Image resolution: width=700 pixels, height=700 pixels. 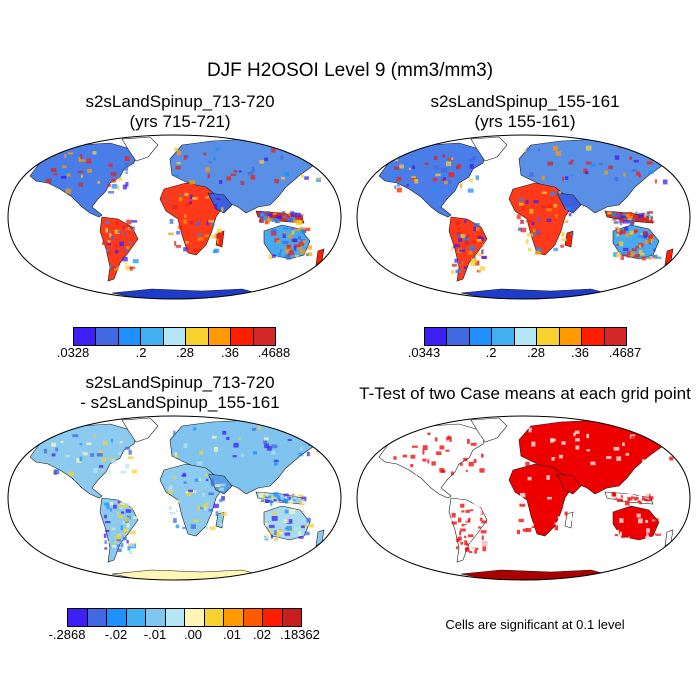 What do you see at coordinates (180, 402) in the screenshot?
I see `panel-title-line2: - s2sLandSpinup_155-161` at bounding box center [180, 402].